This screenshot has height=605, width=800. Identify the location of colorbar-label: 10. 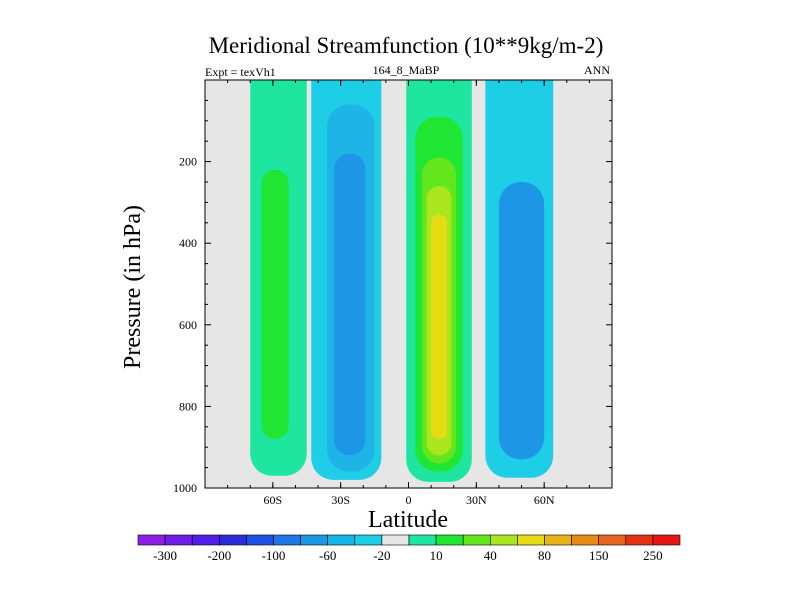
(436, 555).